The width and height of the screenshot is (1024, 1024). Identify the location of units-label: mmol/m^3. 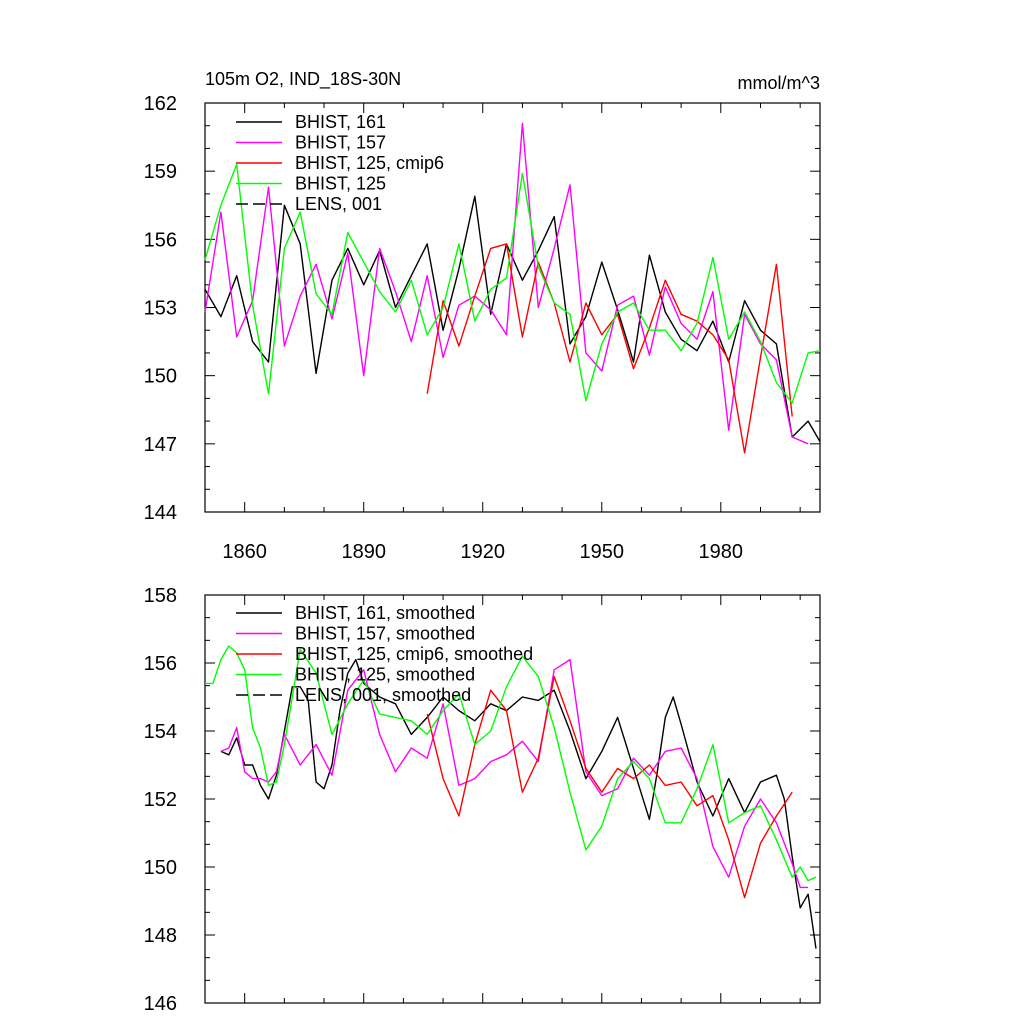
(779, 83).